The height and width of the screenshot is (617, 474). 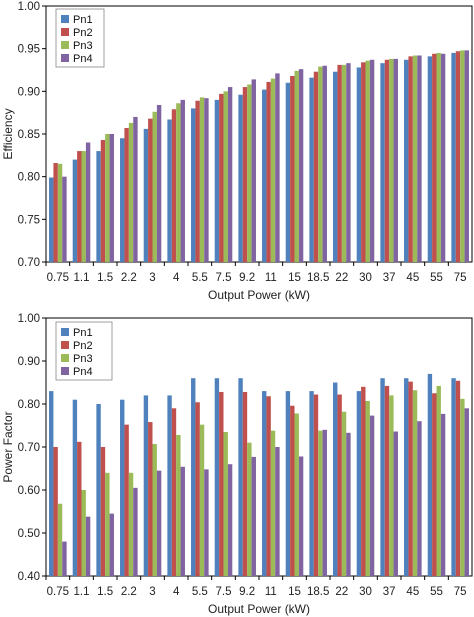 I want to click on x-tick-label: 7.5, so click(x=224, y=592).